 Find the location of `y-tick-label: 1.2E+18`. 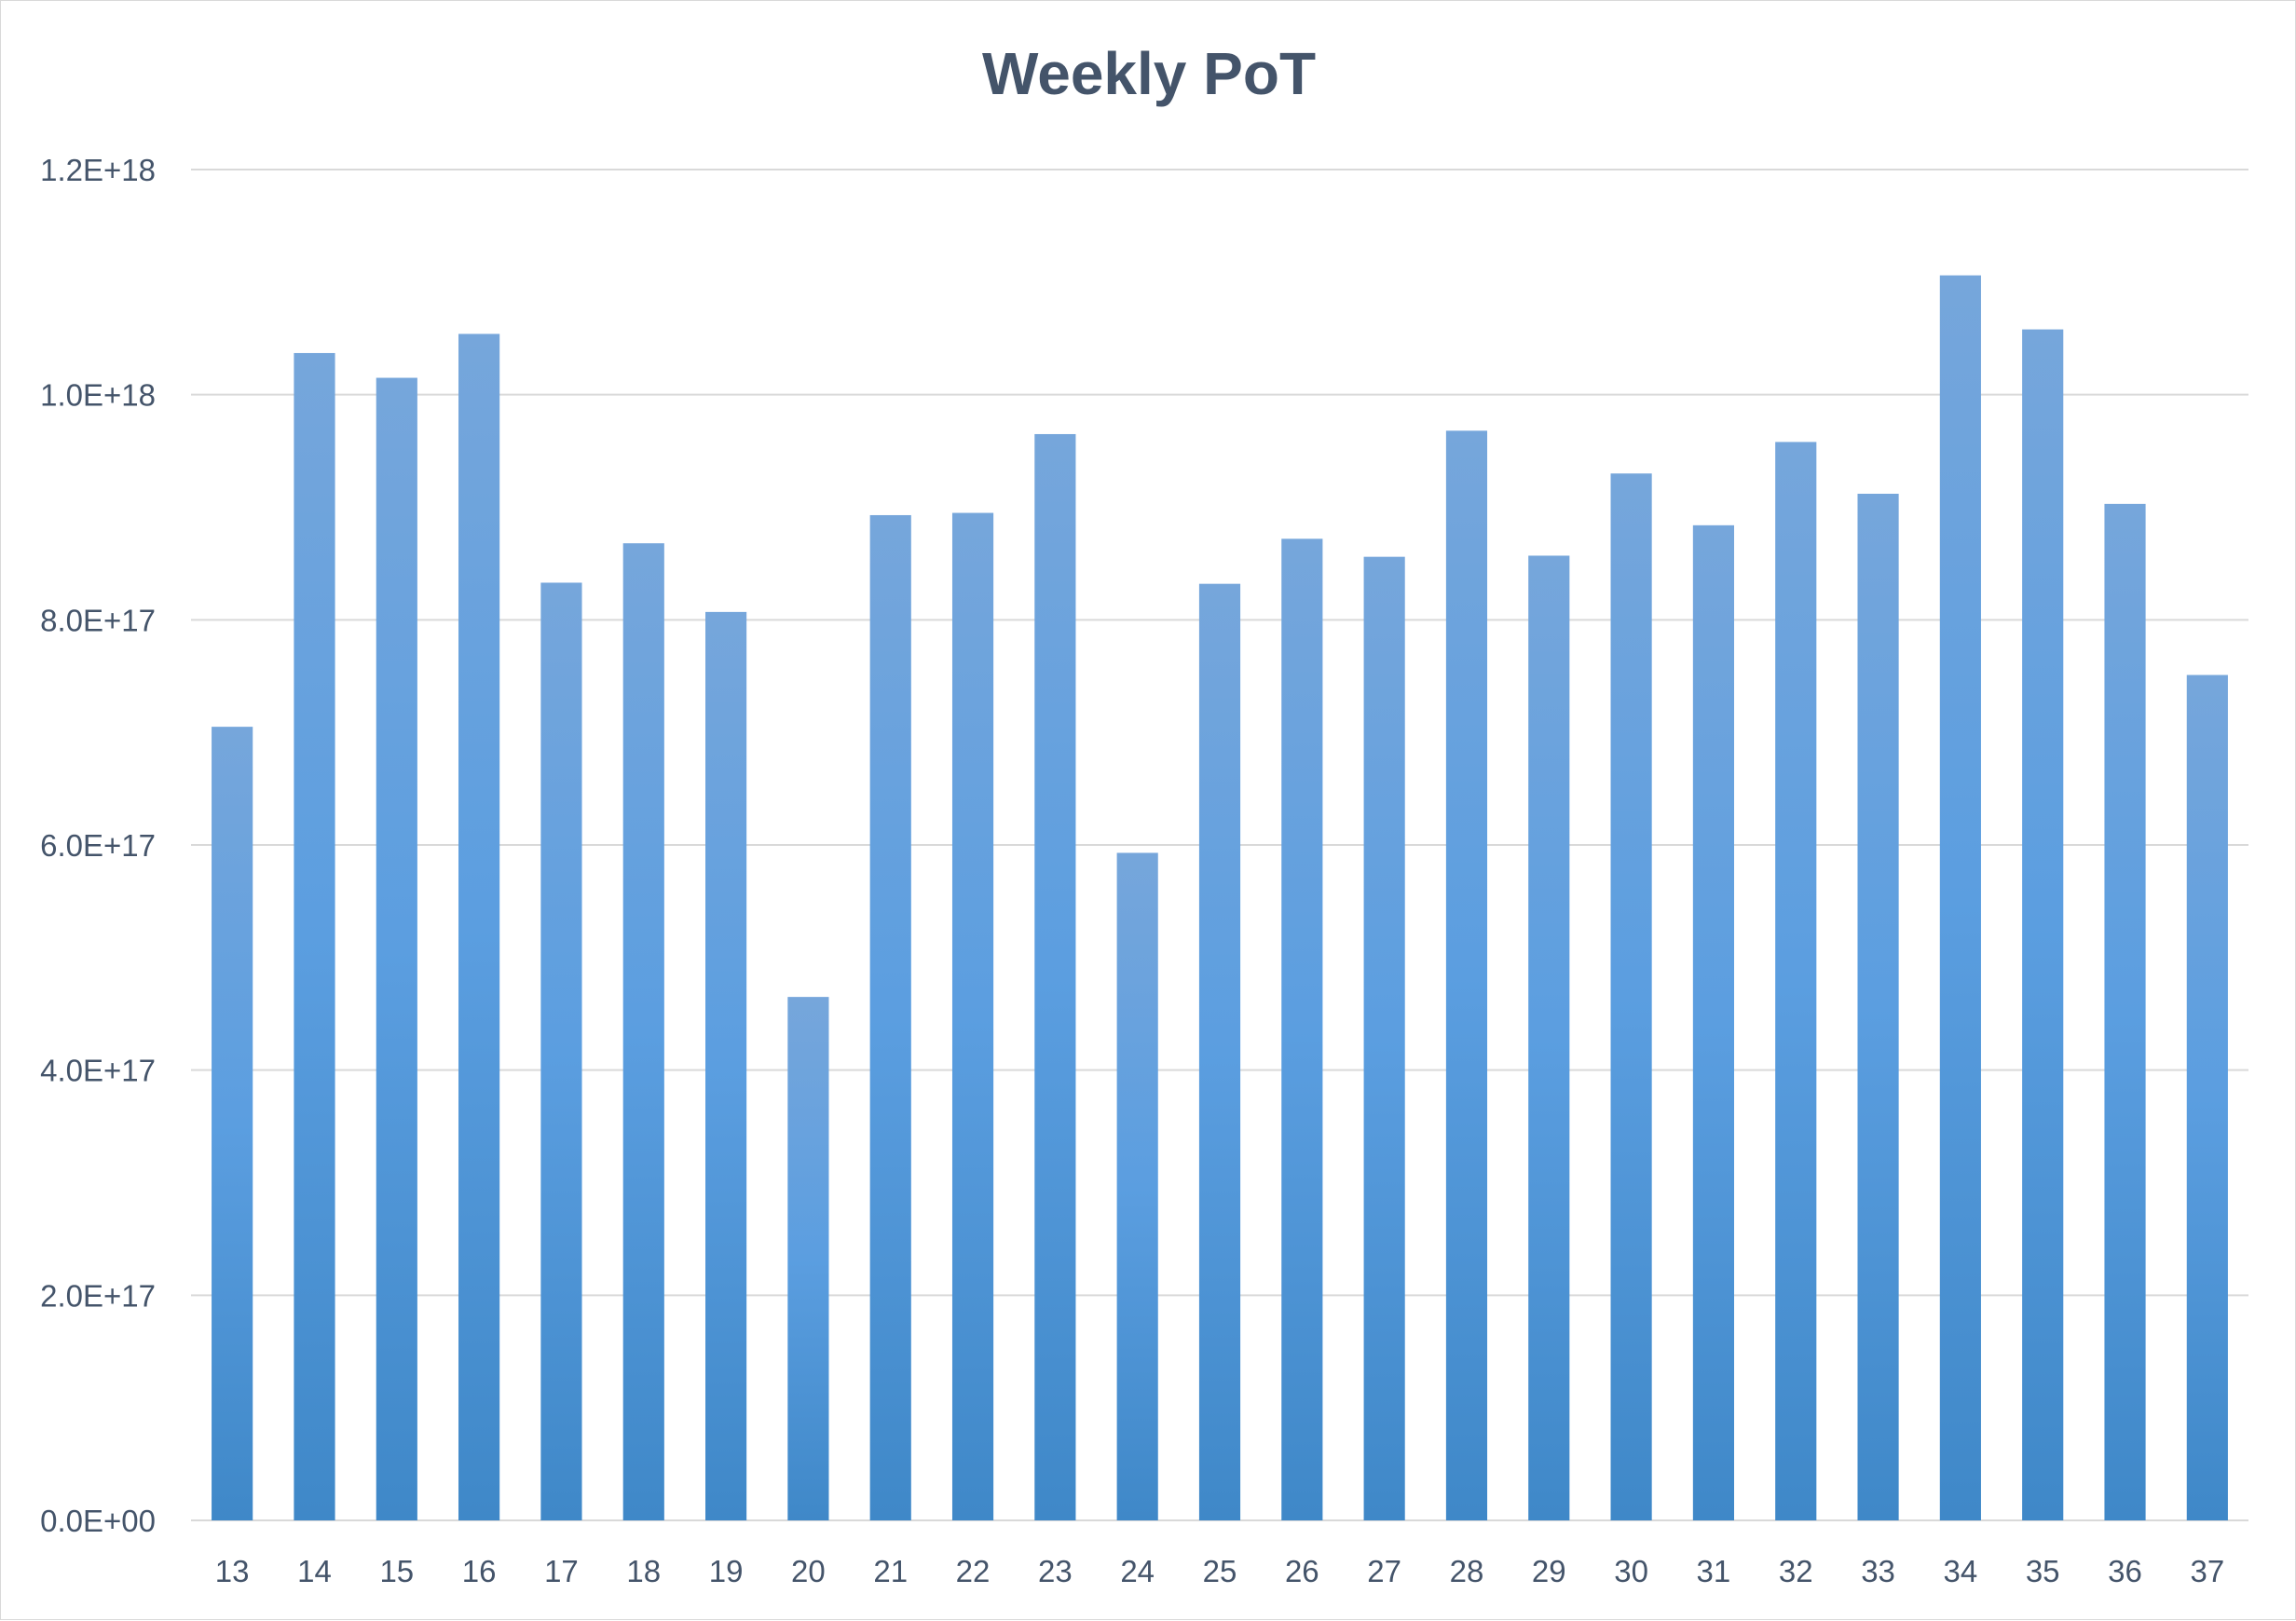

y-tick-label: 1.2E+18 is located at coordinates (98, 170).